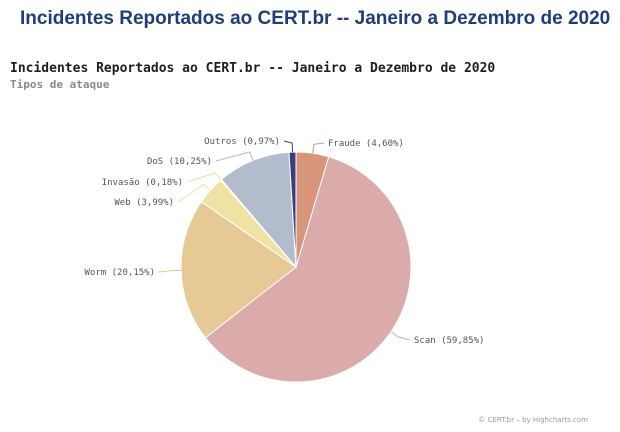 The height and width of the screenshot is (432, 620). I want to click on slice-label-outros: Outros (0,97%), so click(242, 142).